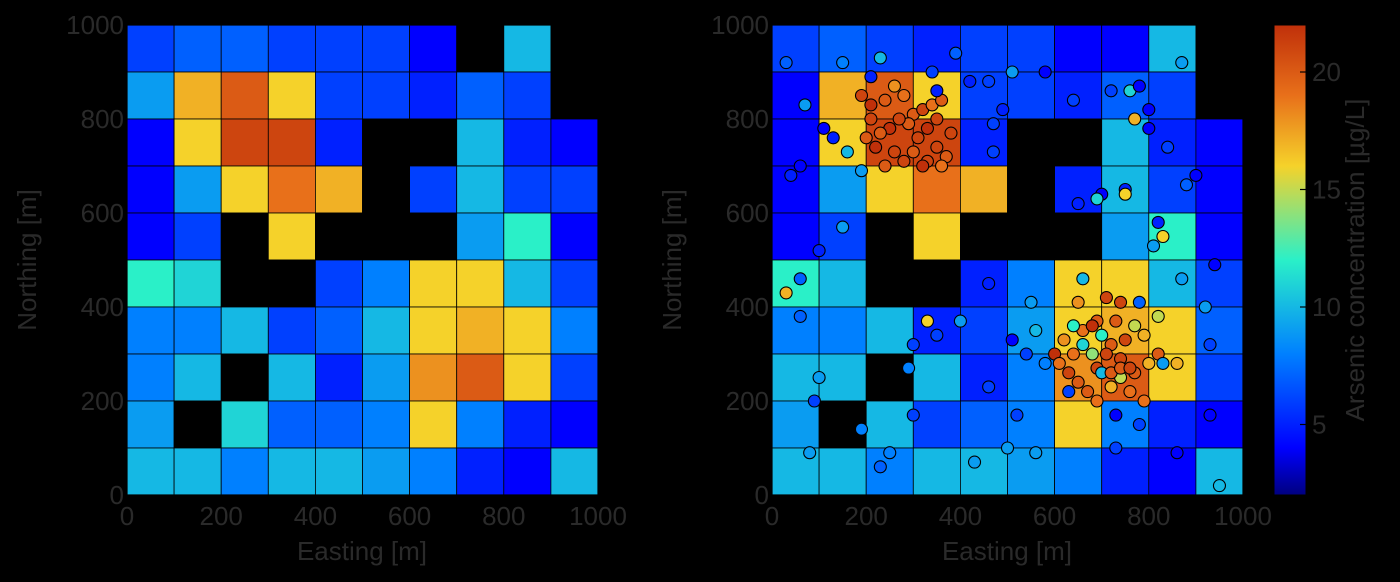  I want to click on x-tick-label: 200, so click(866, 516).